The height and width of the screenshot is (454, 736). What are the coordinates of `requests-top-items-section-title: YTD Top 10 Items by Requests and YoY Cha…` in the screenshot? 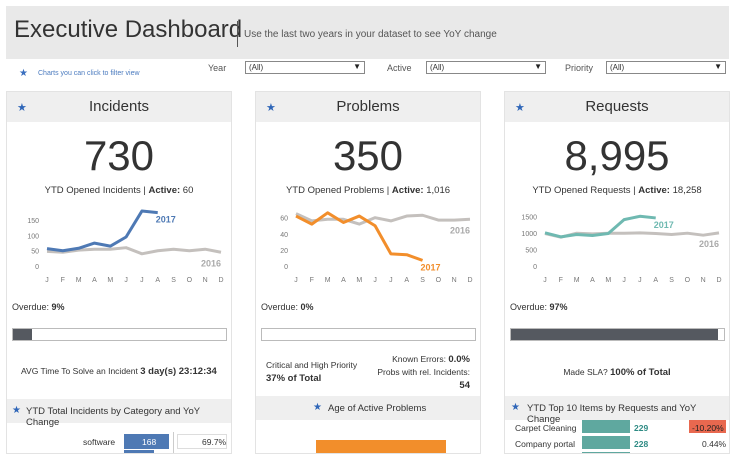 It's located at (612, 414).